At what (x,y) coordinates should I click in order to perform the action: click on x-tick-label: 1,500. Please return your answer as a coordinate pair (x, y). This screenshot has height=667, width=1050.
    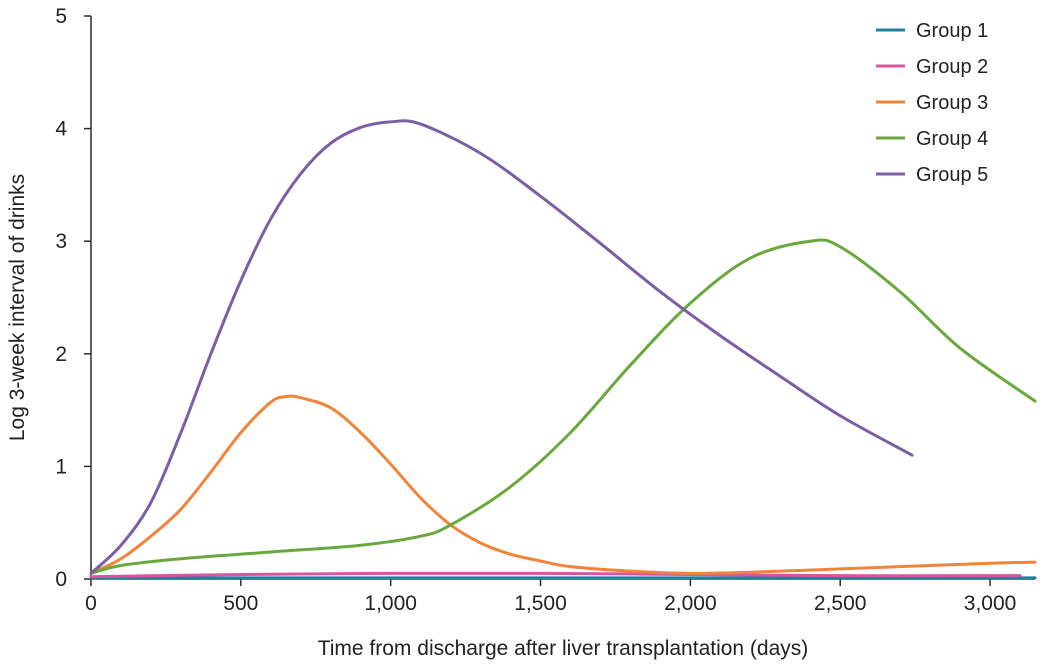
    Looking at the image, I should click on (540, 603).